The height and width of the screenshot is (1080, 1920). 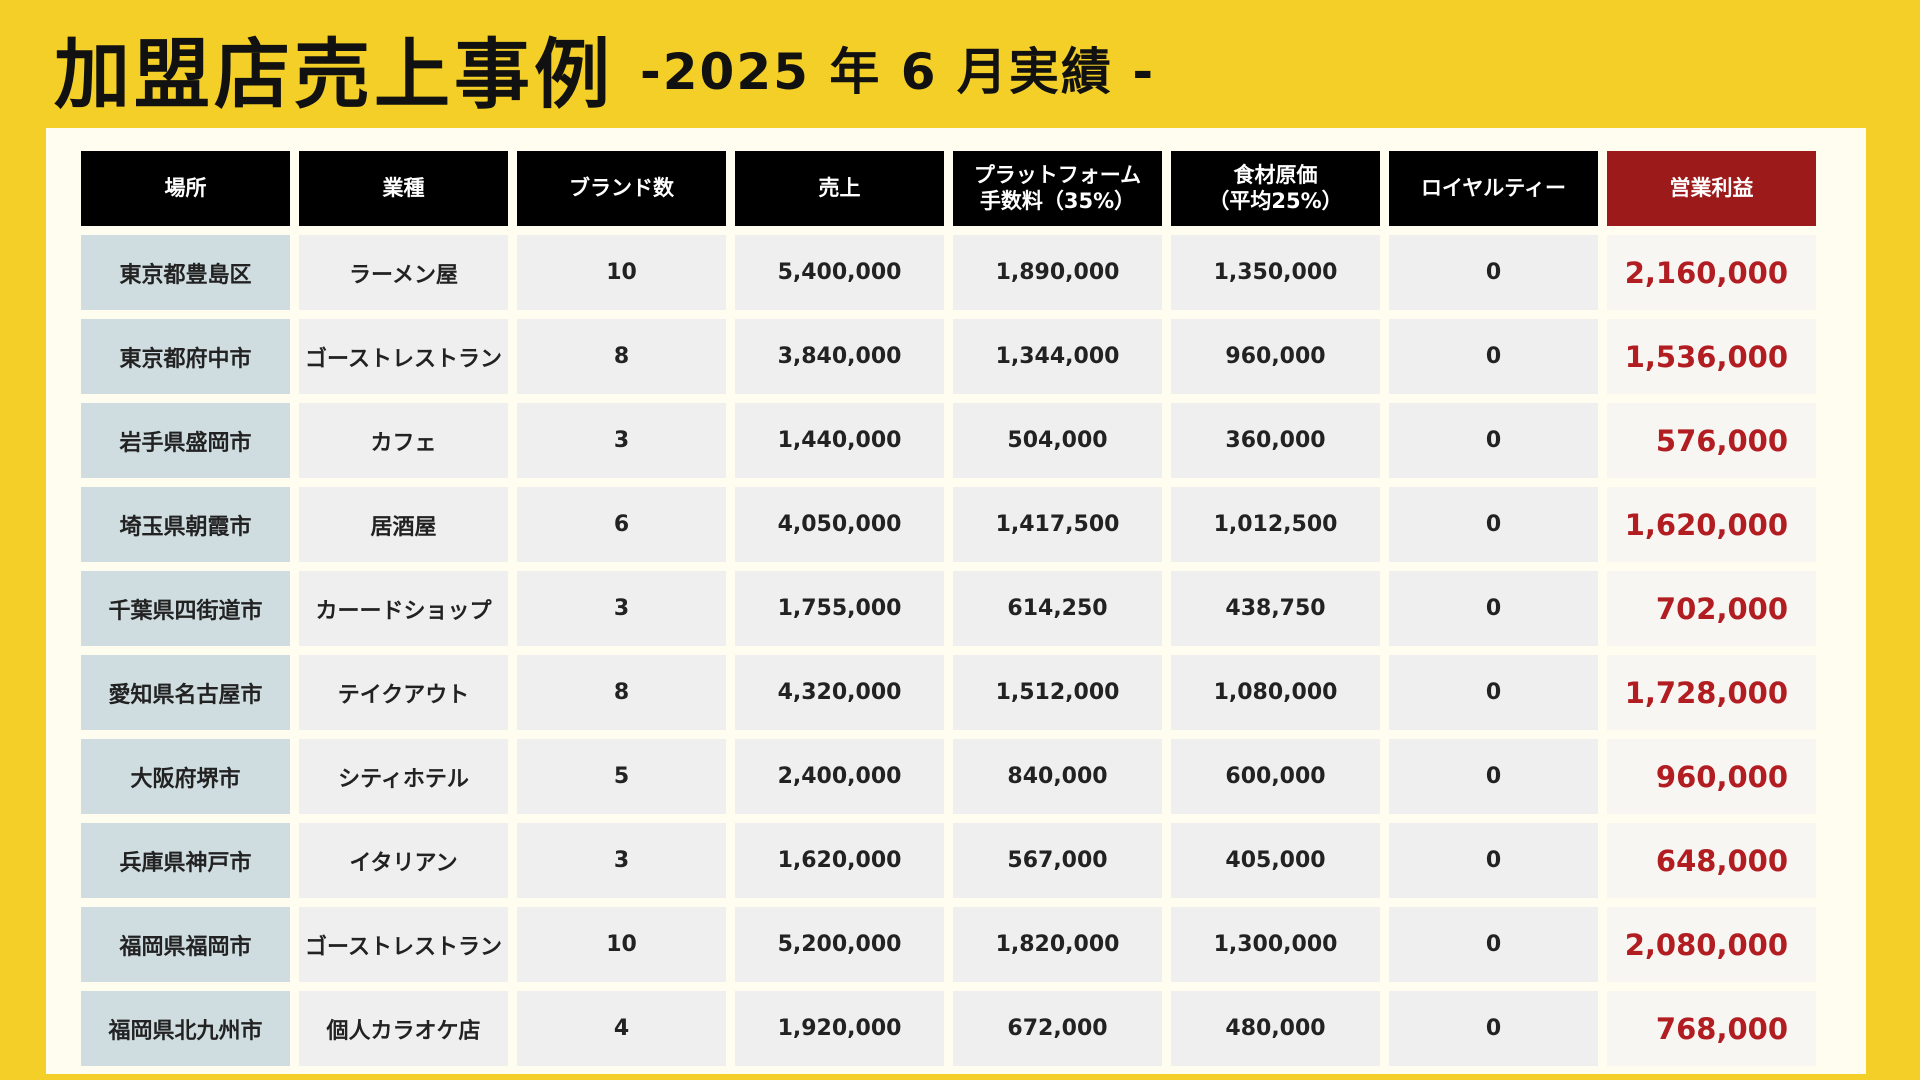 I want to click on title-sub: -2025 年 6 月実績 -, so click(x=898, y=72).